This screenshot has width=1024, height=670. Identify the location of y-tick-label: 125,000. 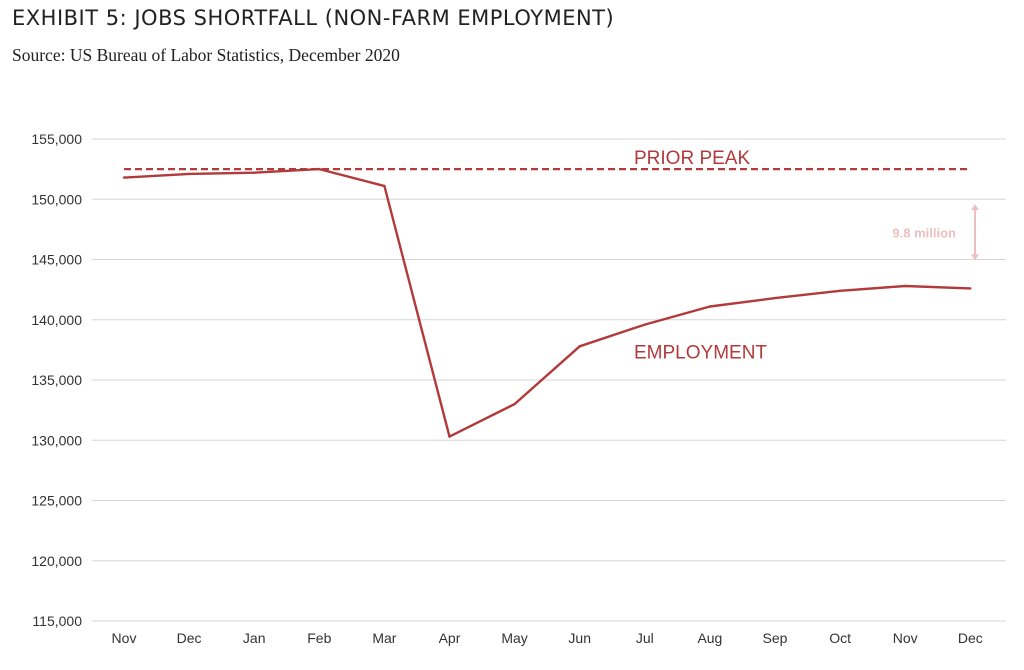
(56, 501).